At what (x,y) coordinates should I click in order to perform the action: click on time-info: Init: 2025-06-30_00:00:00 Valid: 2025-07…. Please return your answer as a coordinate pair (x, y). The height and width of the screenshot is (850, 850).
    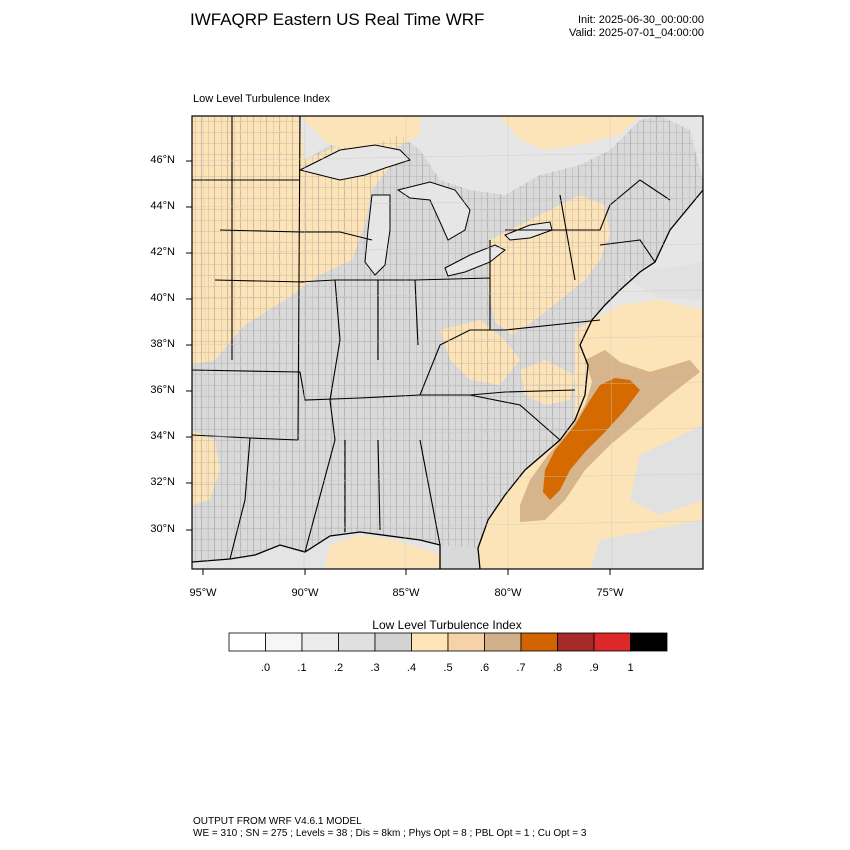
    Looking at the image, I should click on (636, 27).